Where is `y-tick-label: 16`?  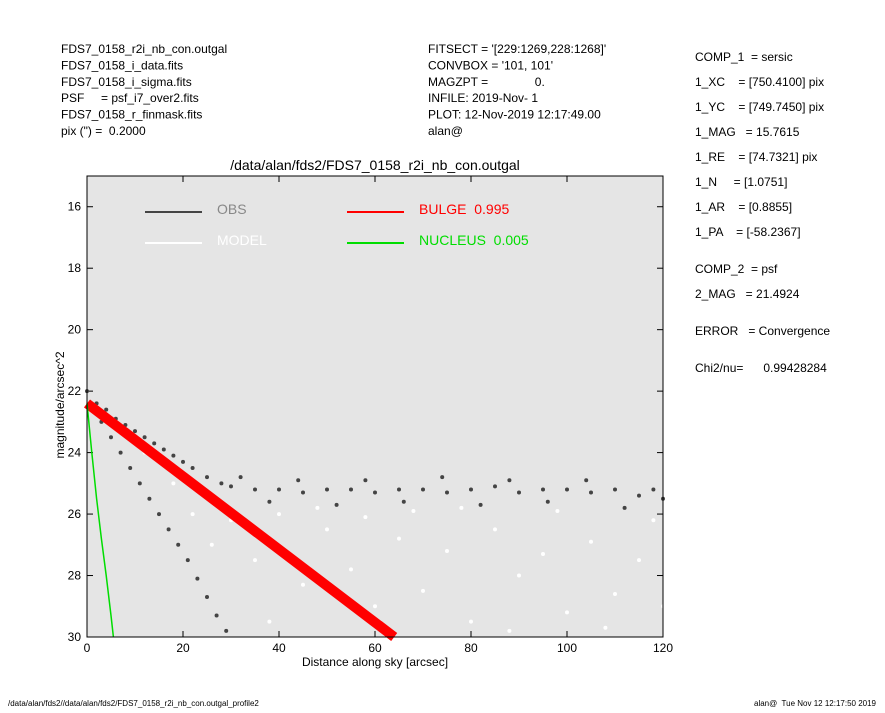 y-tick-label: 16 is located at coordinates (75, 207).